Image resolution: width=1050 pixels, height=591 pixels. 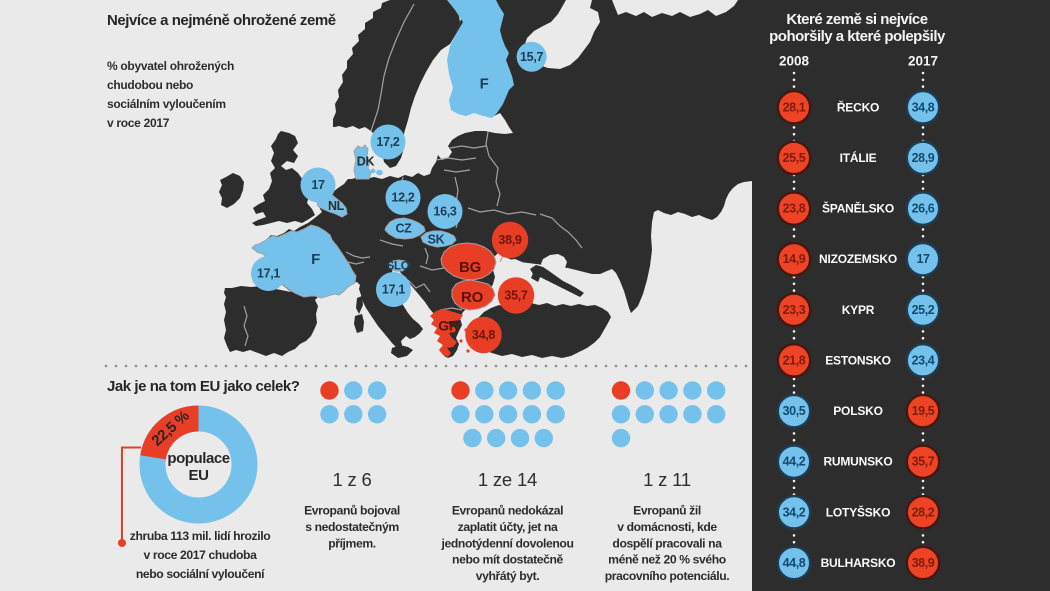 I want to click on svg-text: 17,2, so click(x=387, y=142).